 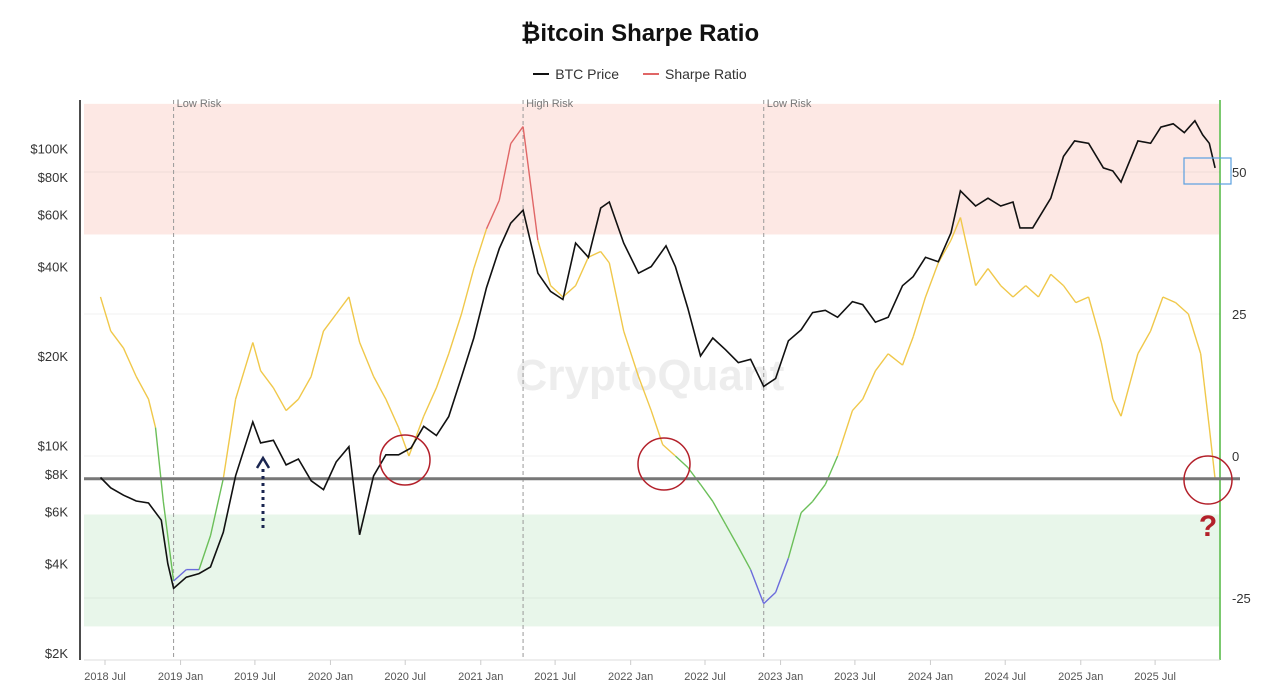 What do you see at coordinates (555, 677) in the screenshot?
I see `x-tick-label: 2021 Jul` at bounding box center [555, 677].